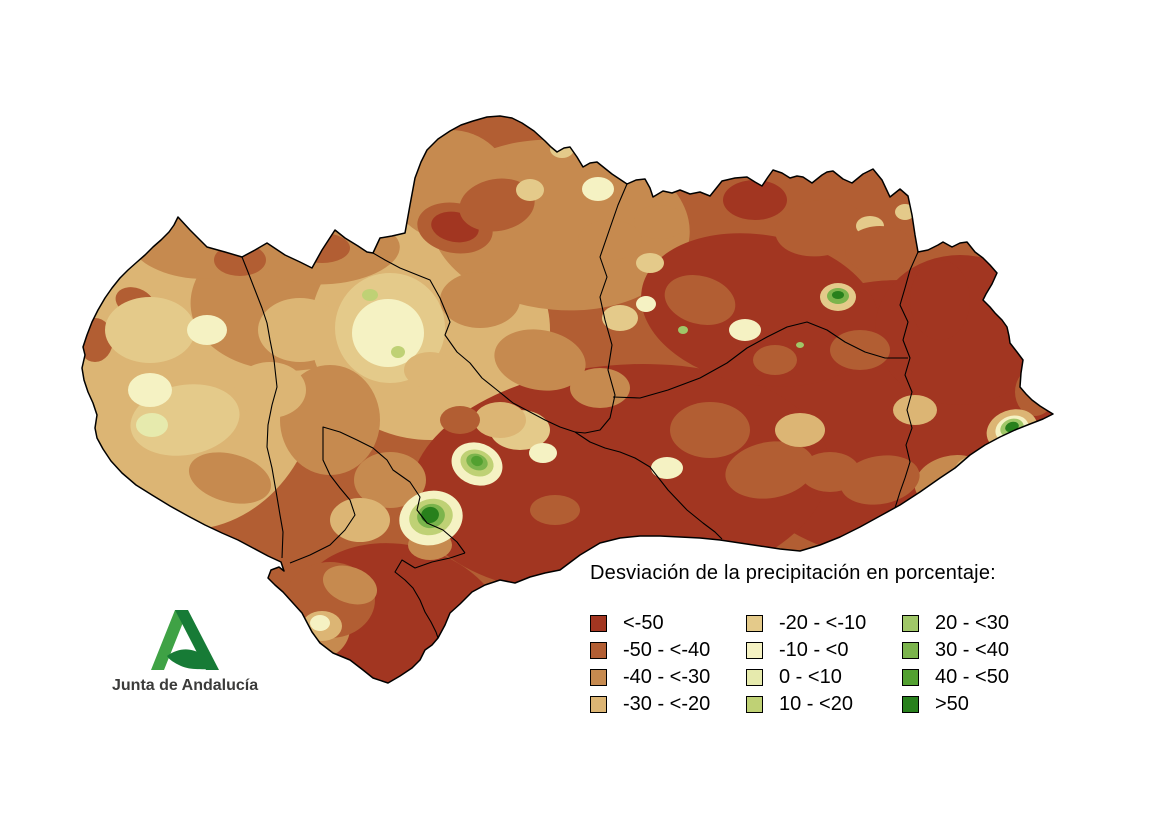  What do you see at coordinates (972, 677) in the screenshot?
I see `legend-label: 40 - <50` at bounding box center [972, 677].